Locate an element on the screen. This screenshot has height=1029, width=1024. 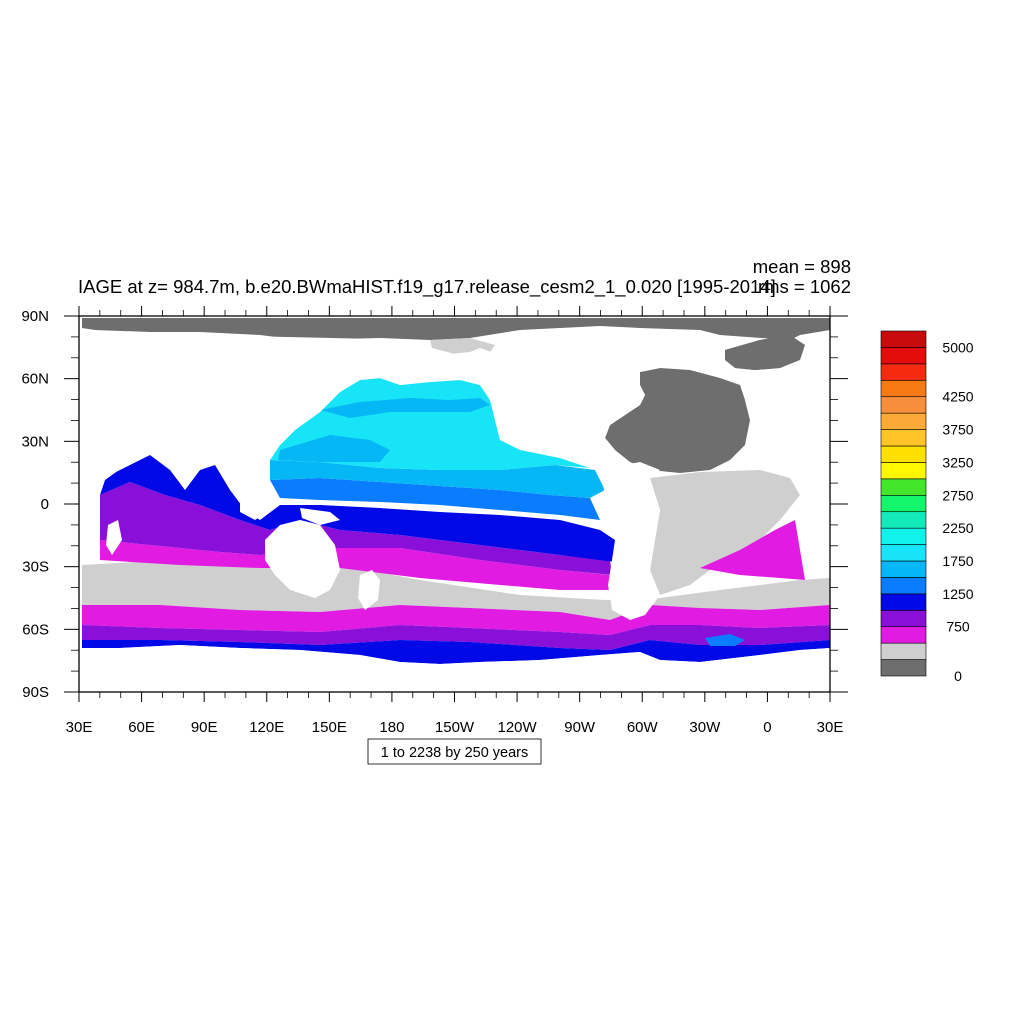
y-tick-label: 0 is located at coordinates (45, 504).